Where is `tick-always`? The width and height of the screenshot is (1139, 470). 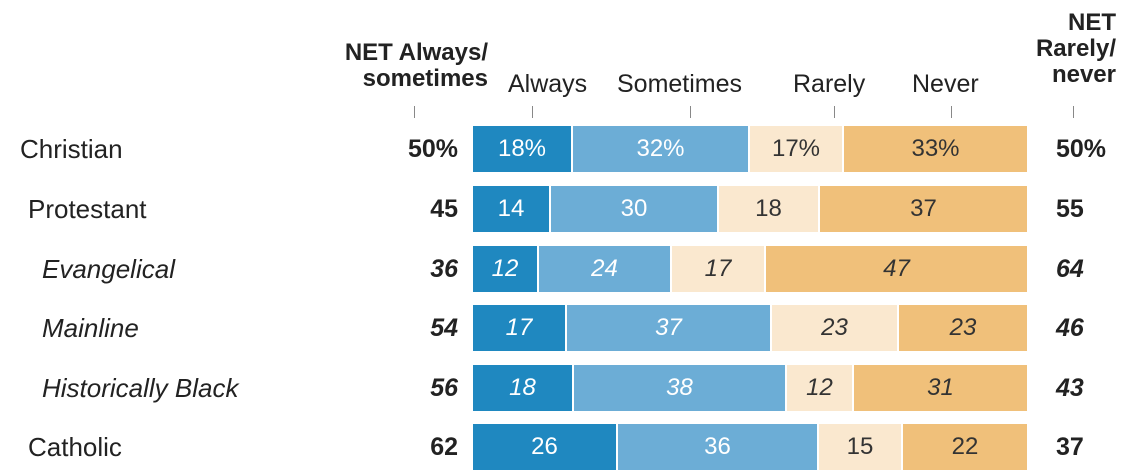
tick-always is located at coordinates (532, 112).